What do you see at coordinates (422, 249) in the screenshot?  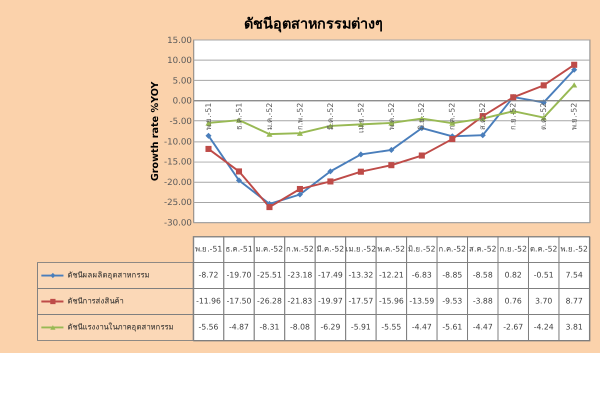 I see `x-tick-label: มิ.ย.-52` at bounding box center [422, 249].